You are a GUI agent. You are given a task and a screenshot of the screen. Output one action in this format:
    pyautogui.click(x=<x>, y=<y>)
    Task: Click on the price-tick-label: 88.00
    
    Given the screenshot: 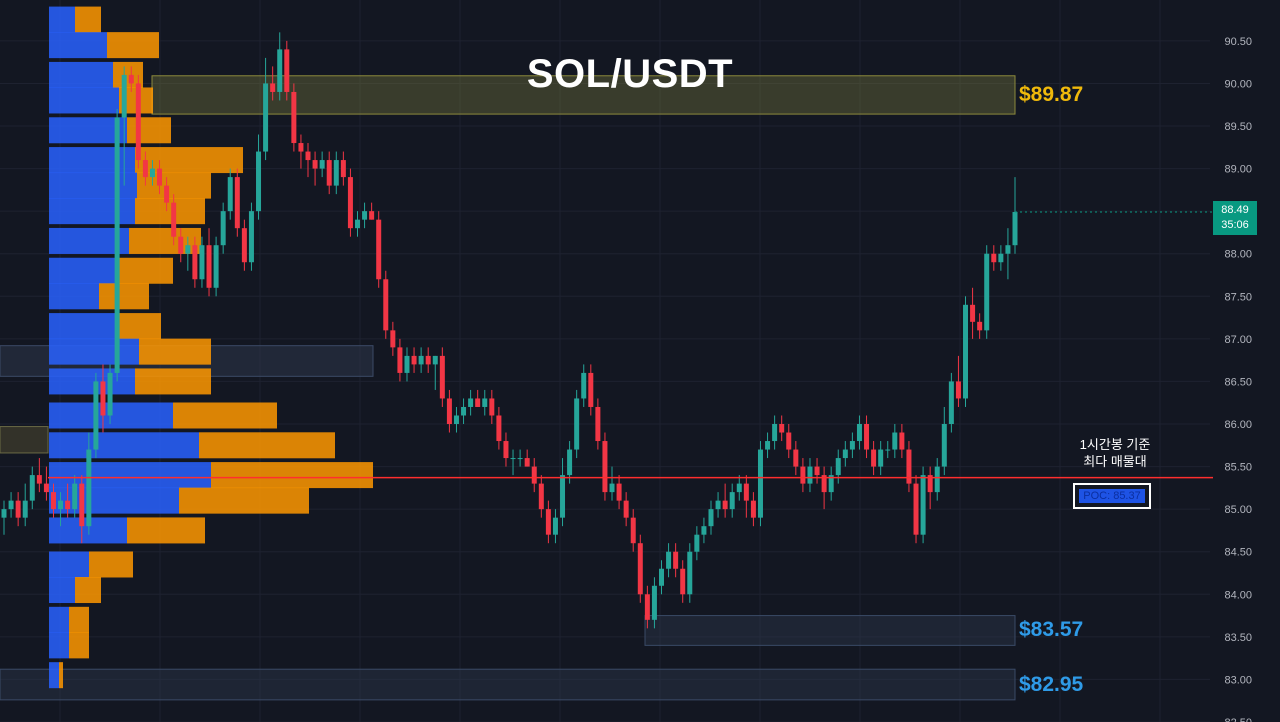 What is the action you would take?
    pyautogui.click(x=1238, y=255)
    